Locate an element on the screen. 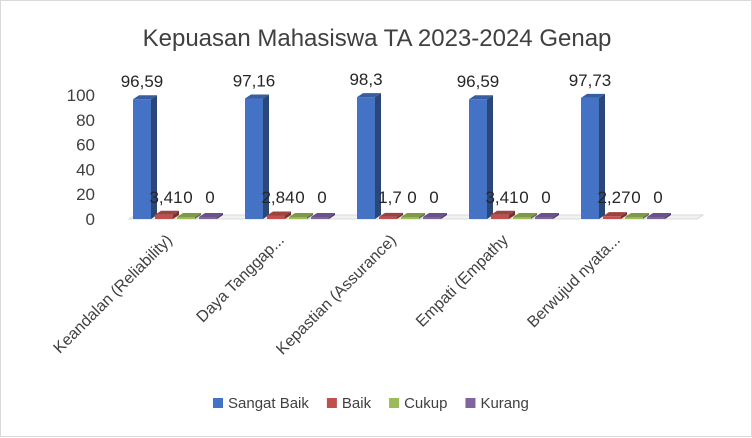 The image size is (752, 438). category-label: Kepastian (Assurance) is located at coordinates (336, 295).